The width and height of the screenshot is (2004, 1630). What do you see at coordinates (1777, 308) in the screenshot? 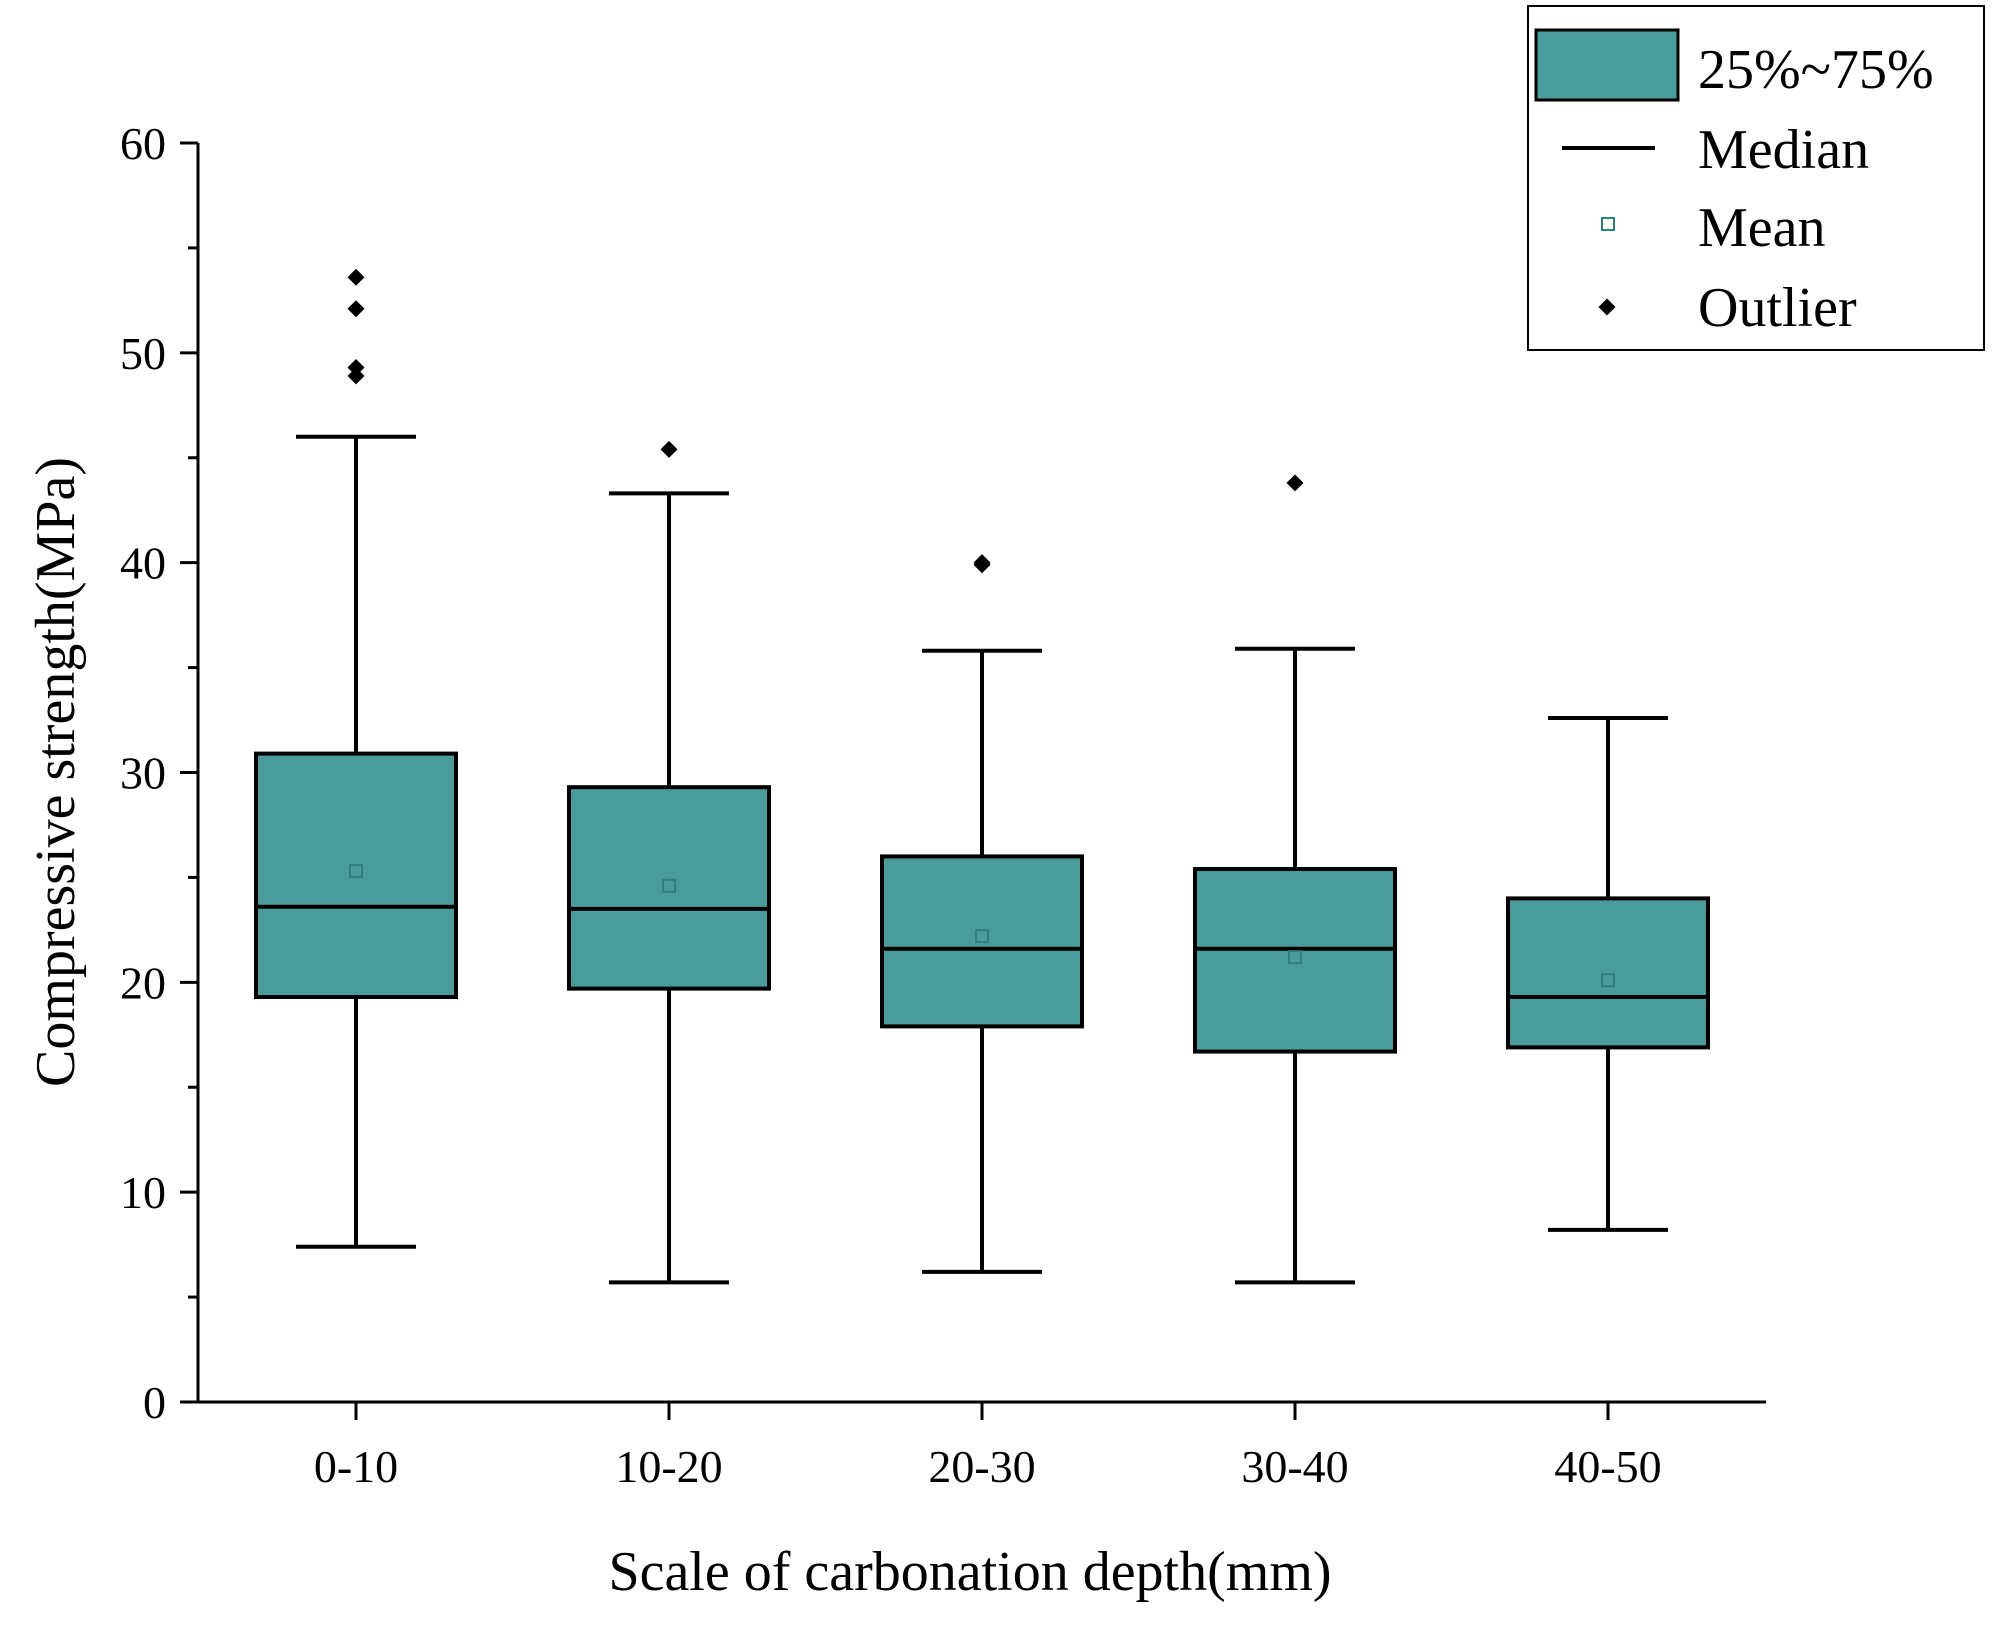
I see `legend-outlier-label: Outlier` at bounding box center [1777, 308].